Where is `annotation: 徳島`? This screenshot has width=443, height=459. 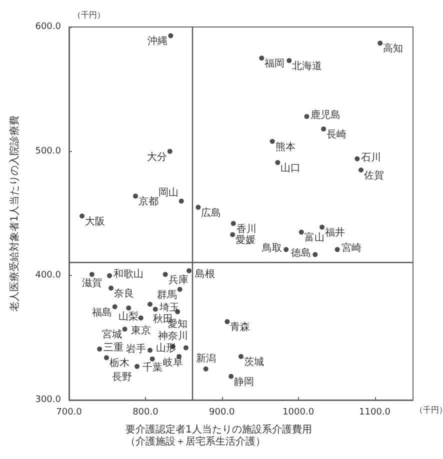 annotation: 徳島 is located at coordinates (301, 253).